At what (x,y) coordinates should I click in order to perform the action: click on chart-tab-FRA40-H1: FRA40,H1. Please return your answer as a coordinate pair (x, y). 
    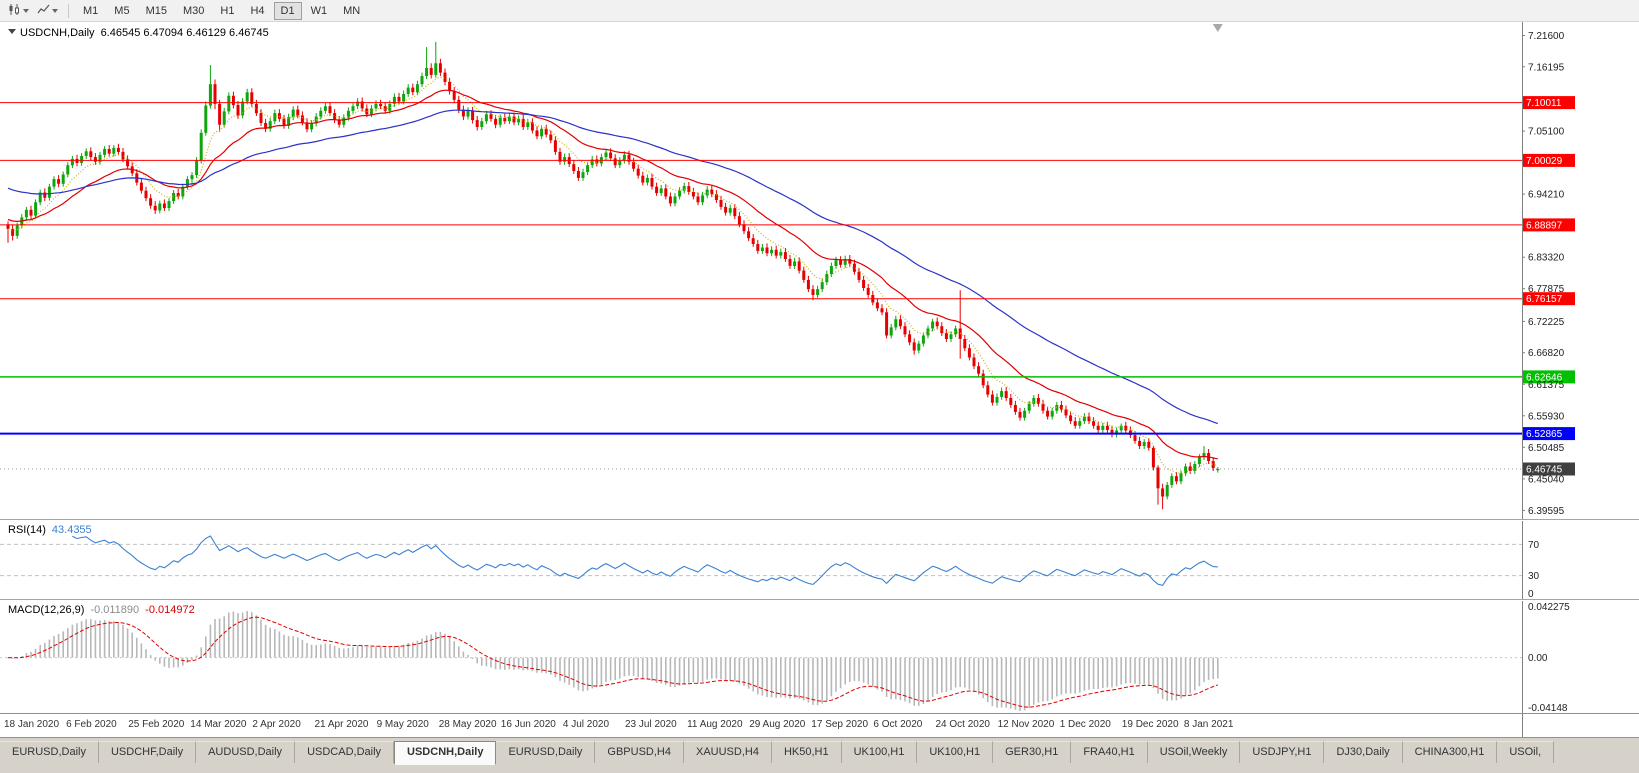
    Looking at the image, I should click on (1109, 752).